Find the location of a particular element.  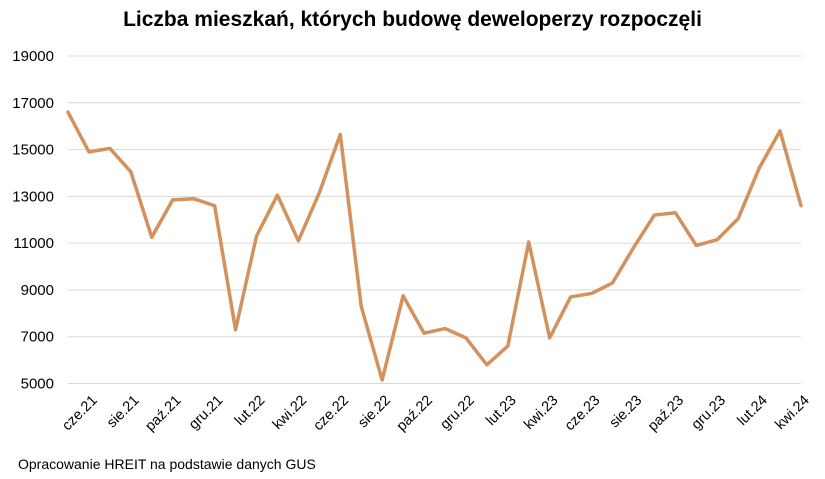

x-tick-label: cze.22 is located at coordinates (332, 414).